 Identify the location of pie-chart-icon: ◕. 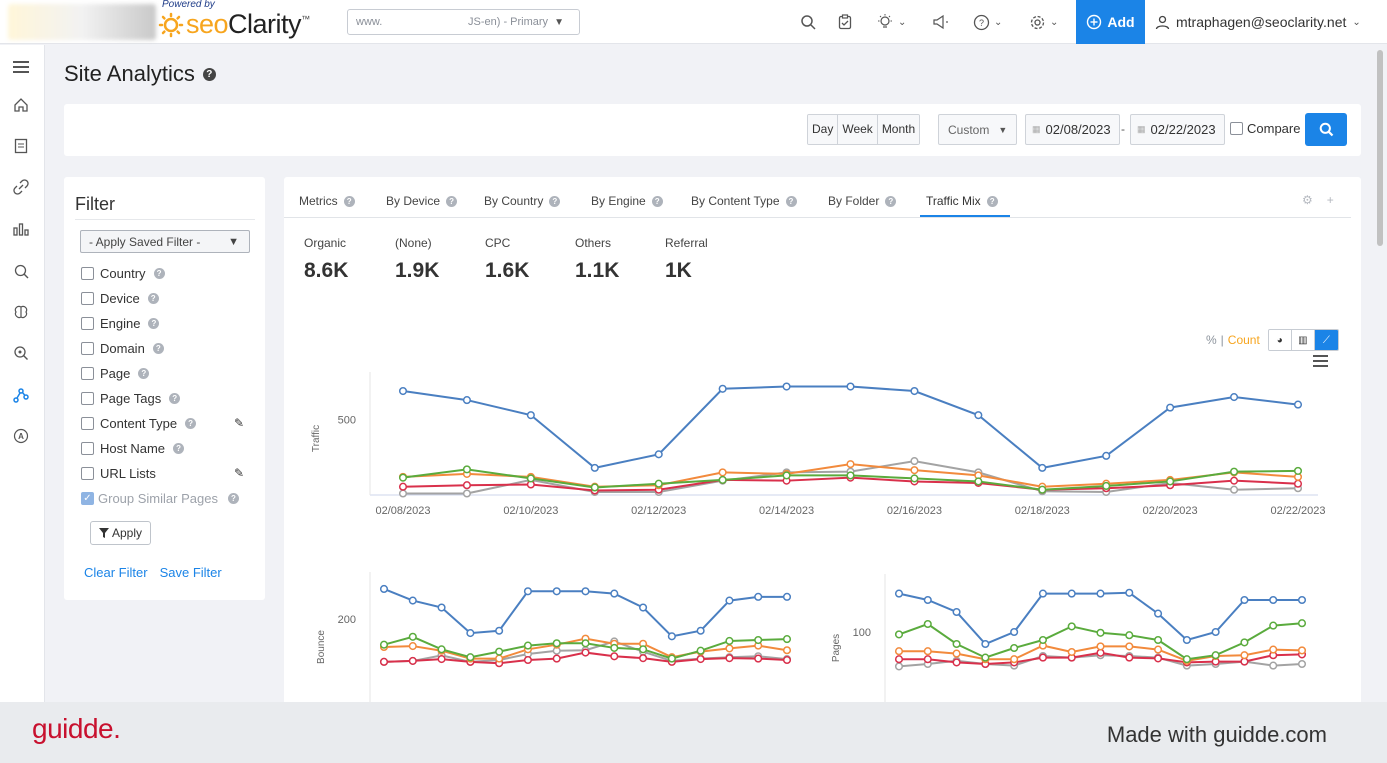
(1280, 340).